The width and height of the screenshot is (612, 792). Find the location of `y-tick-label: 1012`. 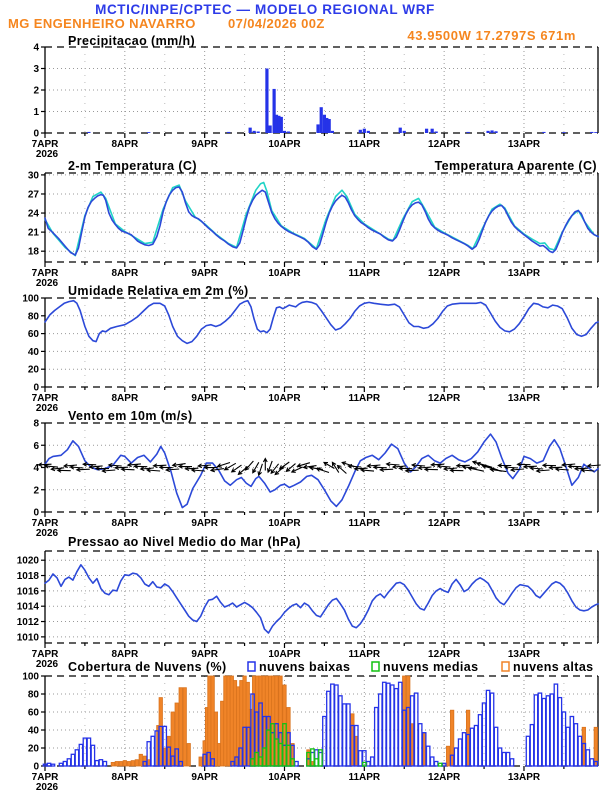

y-tick-label: 1012 is located at coordinates (28, 622).